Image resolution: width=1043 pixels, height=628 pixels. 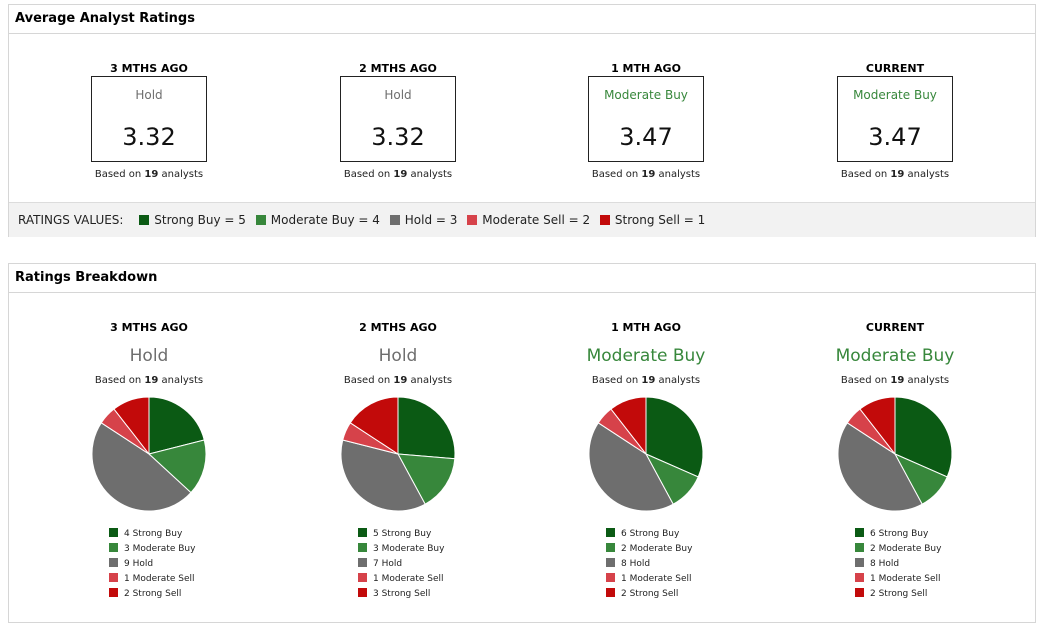 What do you see at coordinates (426, 479) in the screenshot?
I see `pie-slice-moderate-buy` at bounding box center [426, 479].